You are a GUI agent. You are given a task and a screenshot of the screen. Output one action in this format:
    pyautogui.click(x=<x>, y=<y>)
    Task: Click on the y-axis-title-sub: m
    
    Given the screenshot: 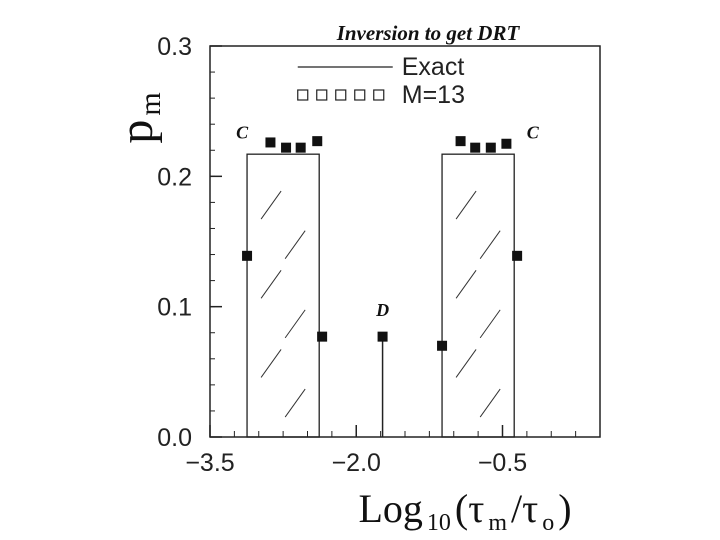 What is the action you would take?
    pyautogui.click(x=150, y=103)
    